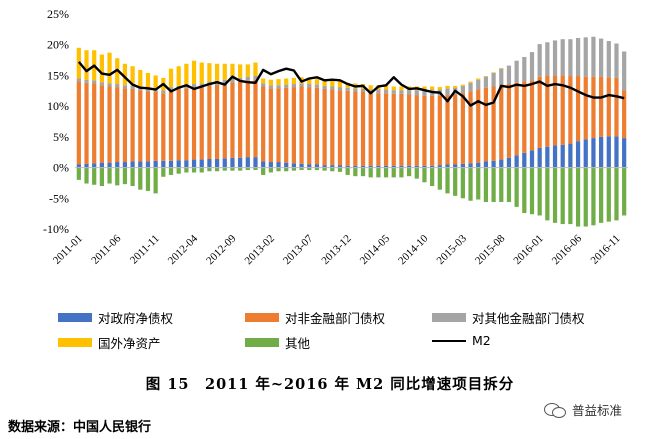  I want to click on x-tick-label: 2015-03, so click(452, 249).